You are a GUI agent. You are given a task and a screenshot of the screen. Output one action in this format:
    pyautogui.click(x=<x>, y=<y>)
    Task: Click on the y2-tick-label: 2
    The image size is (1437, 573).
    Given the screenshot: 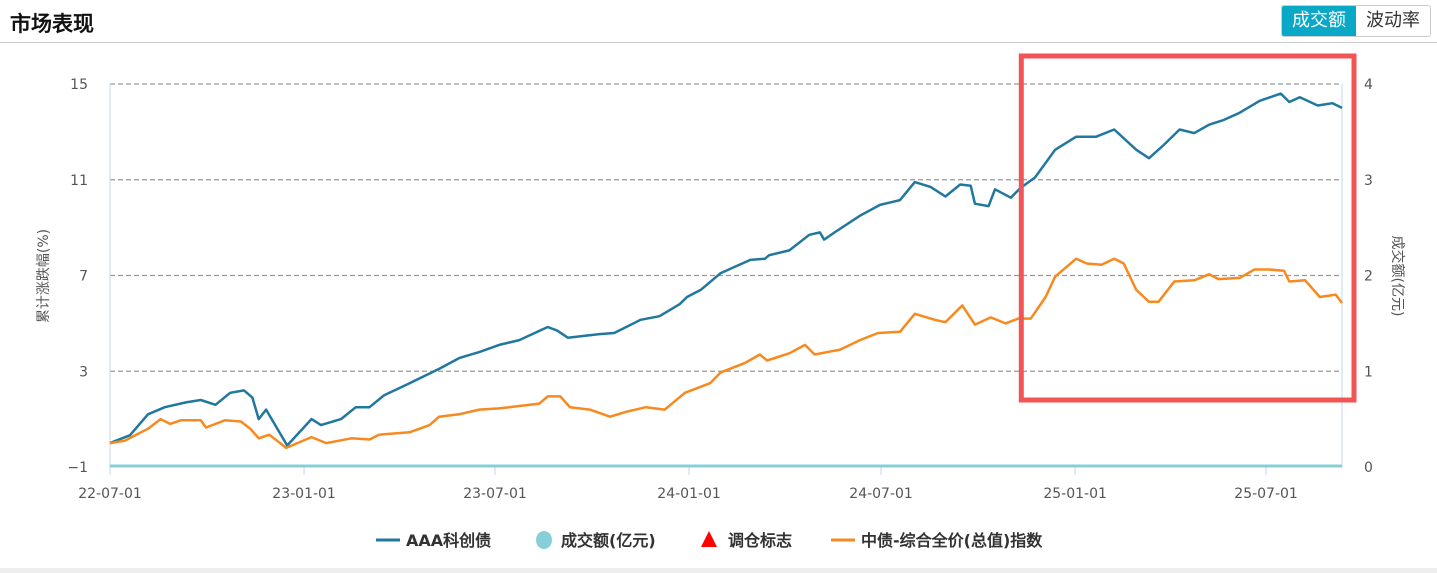 What is the action you would take?
    pyautogui.click(x=1368, y=277)
    